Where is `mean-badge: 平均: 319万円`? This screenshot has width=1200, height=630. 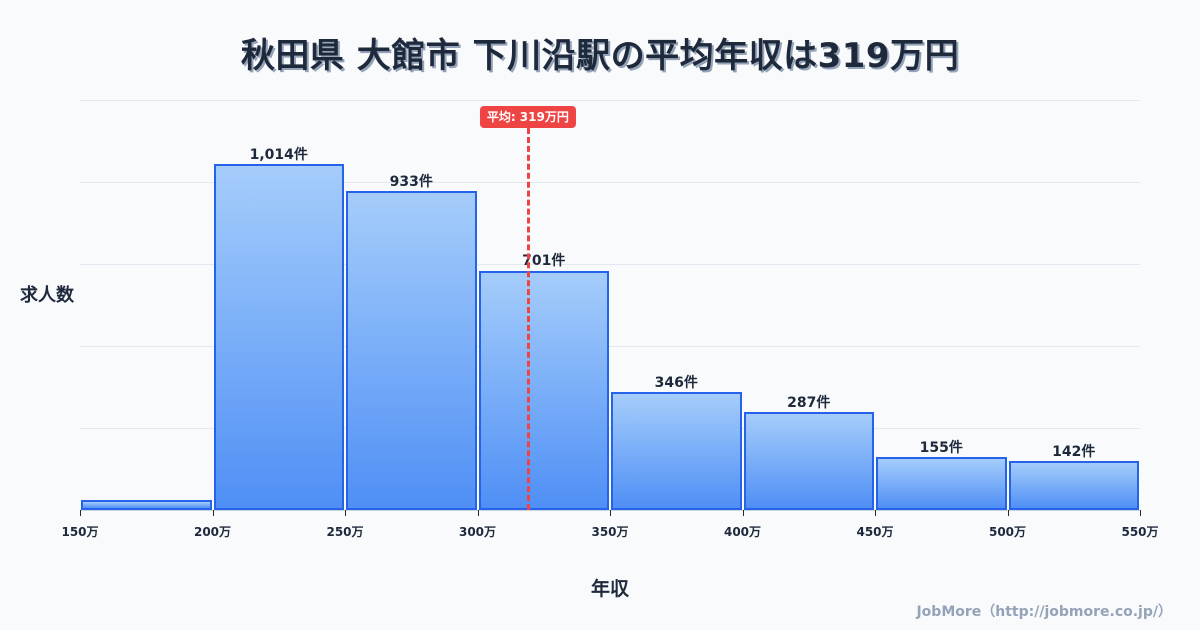
mean-badge: 平均: 319万円 is located at coordinates (527, 117).